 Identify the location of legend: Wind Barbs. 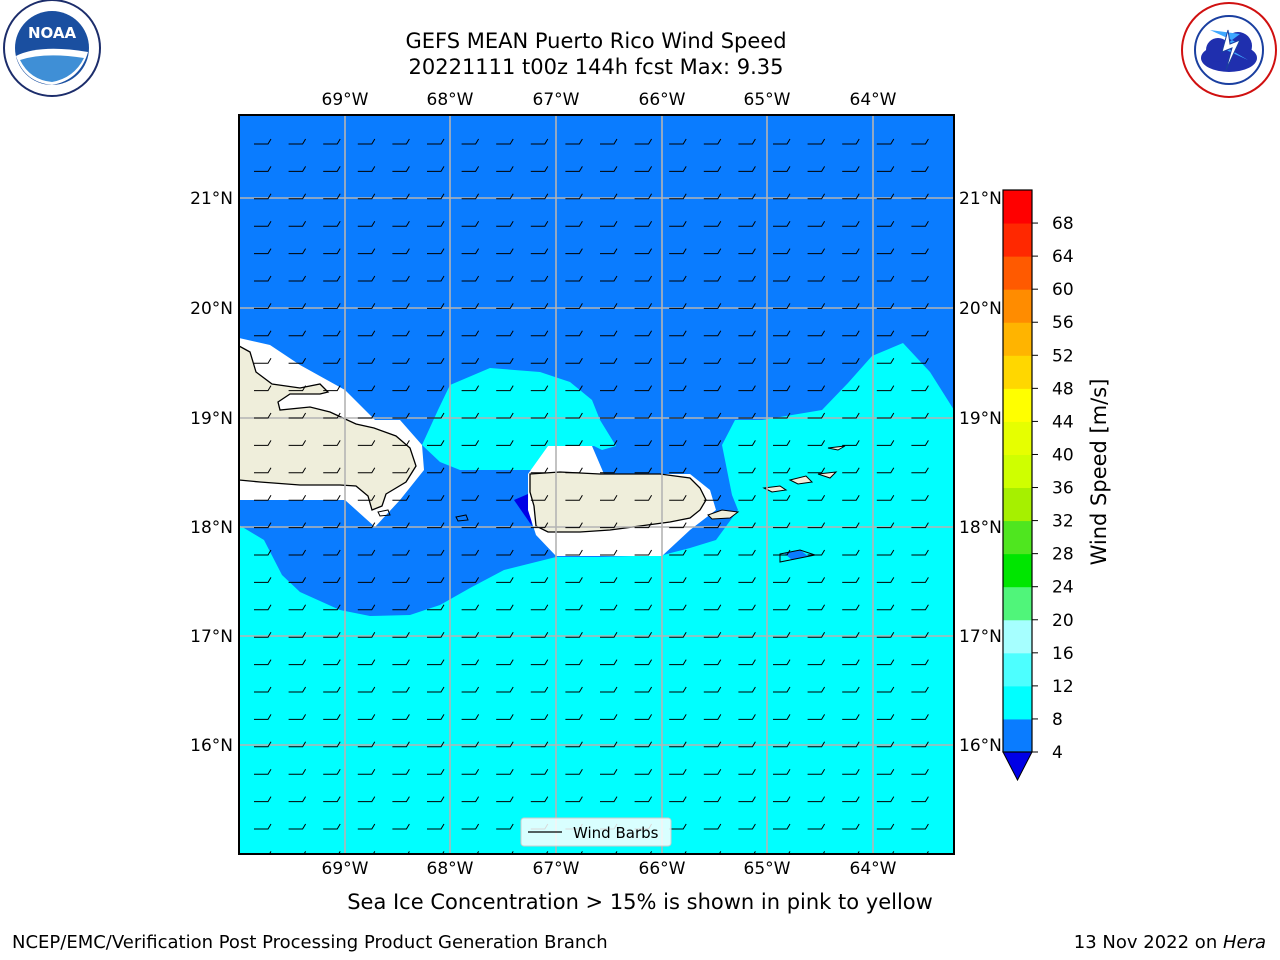
(596, 832).